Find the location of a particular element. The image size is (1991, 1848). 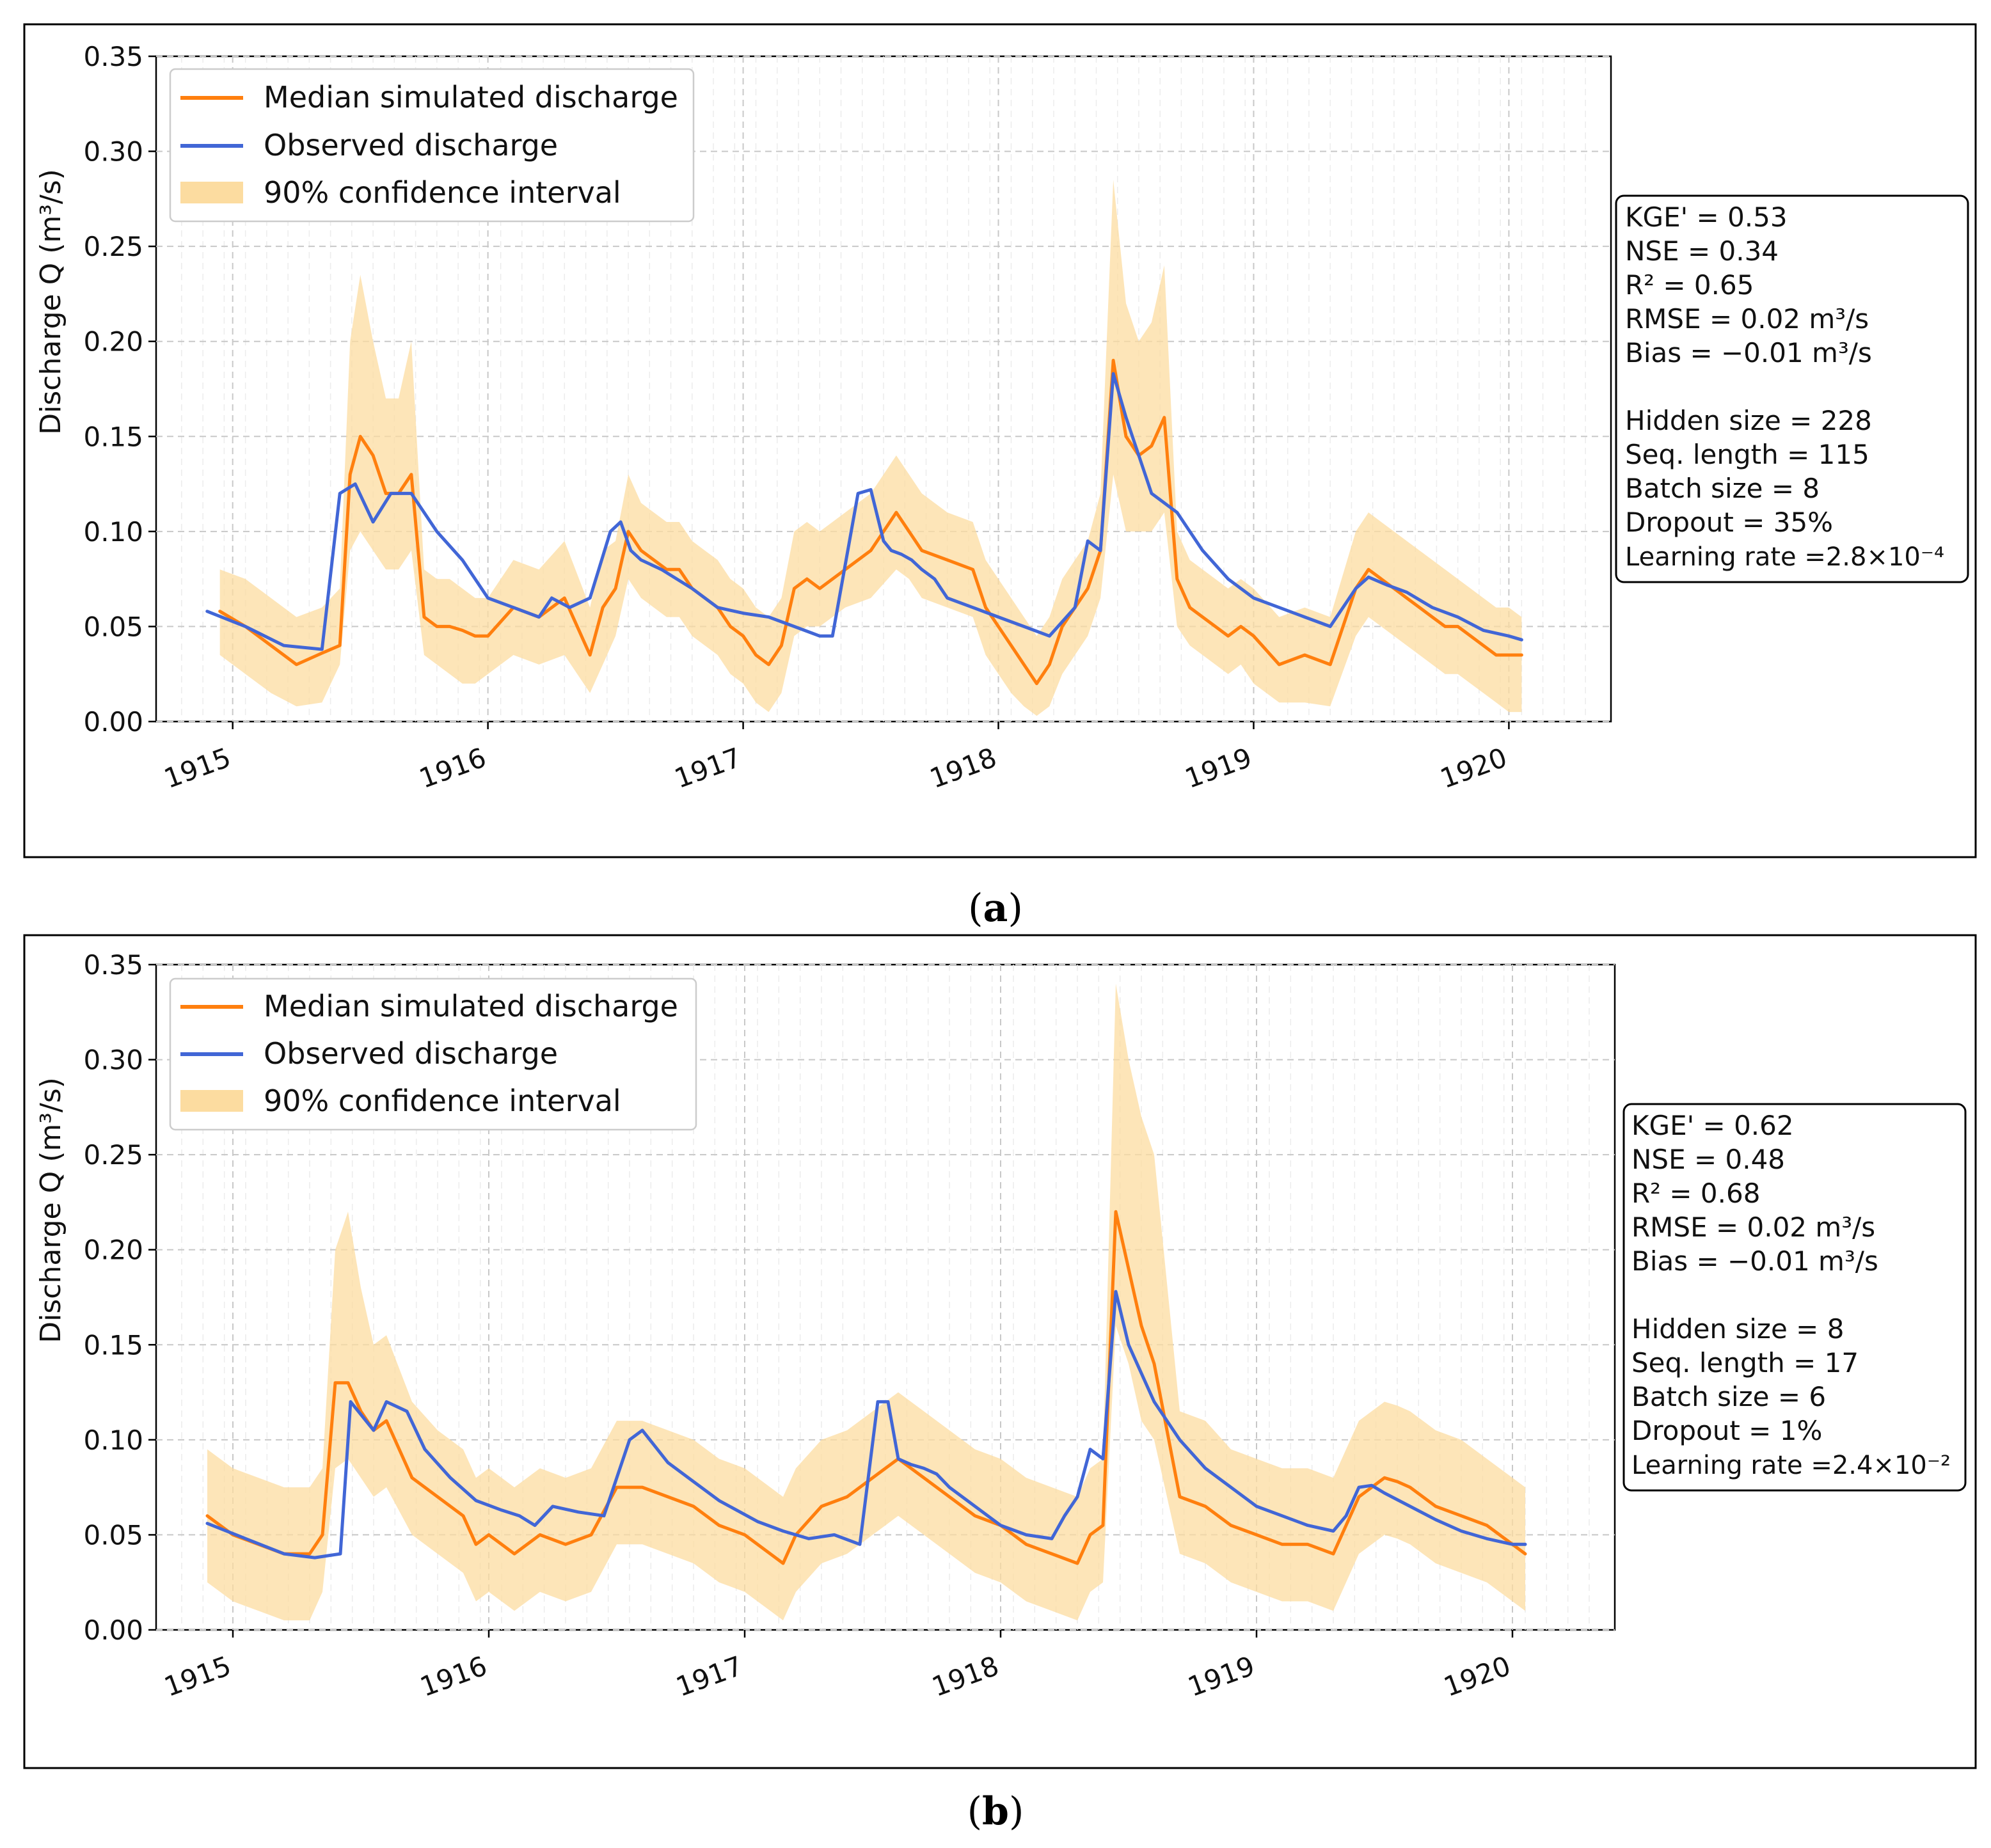

panel-b-legend-box is located at coordinates (433, 1054).